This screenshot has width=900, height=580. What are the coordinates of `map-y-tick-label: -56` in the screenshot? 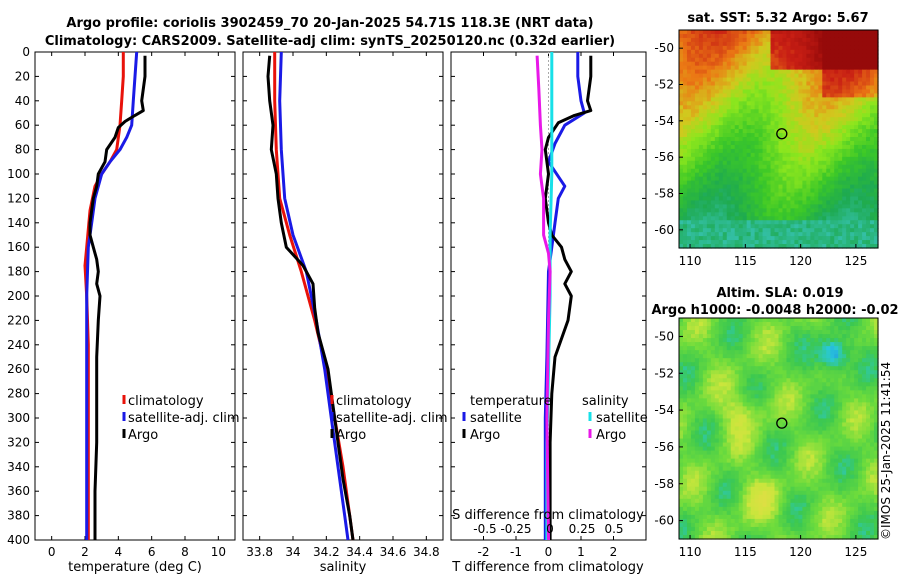 It's located at (664, 157).